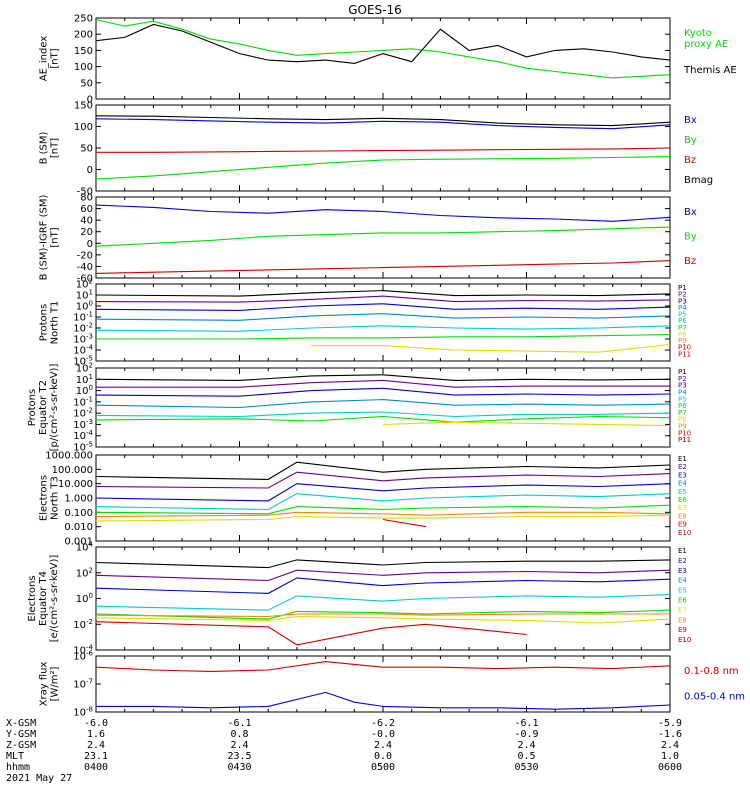  What do you see at coordinates (84, 572) in the screenshot?
I see `y-tick-label: 102` at bounding box center [84, 572].